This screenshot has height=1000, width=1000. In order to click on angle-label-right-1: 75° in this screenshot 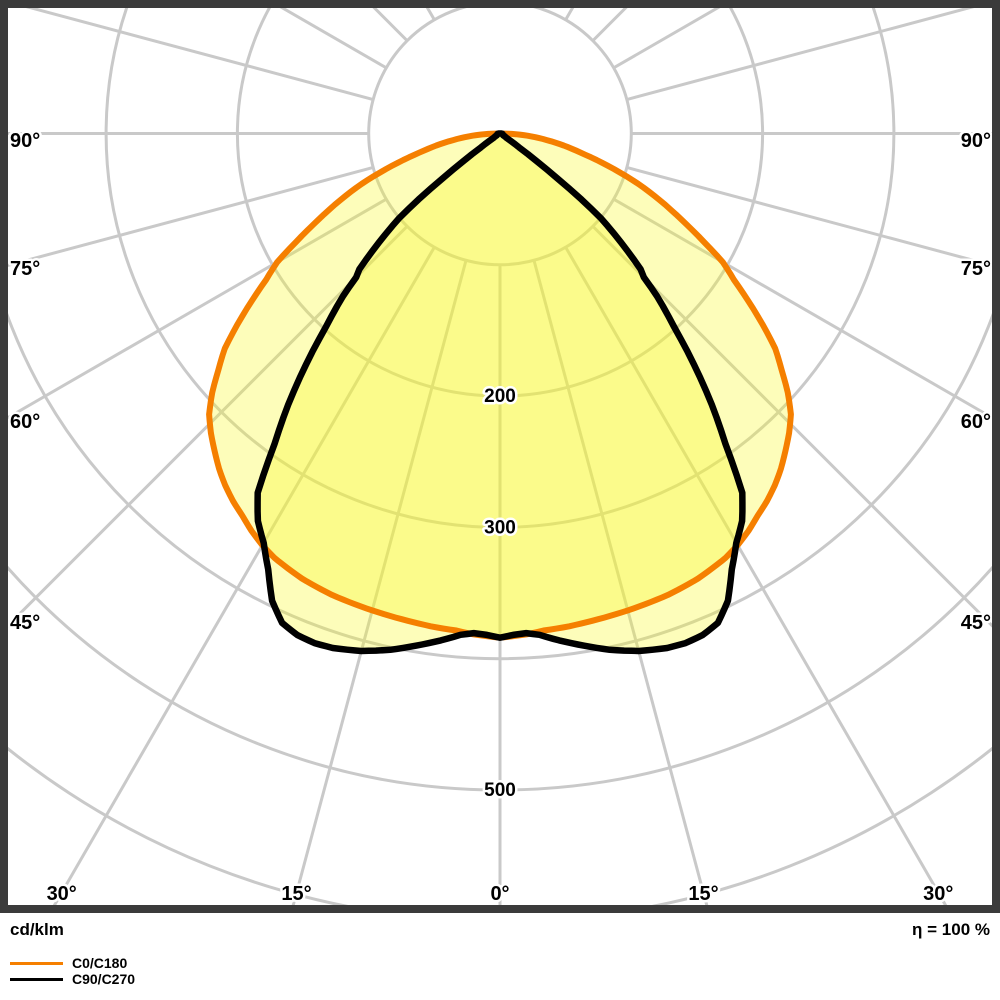, I will do `click(976, 269)`.